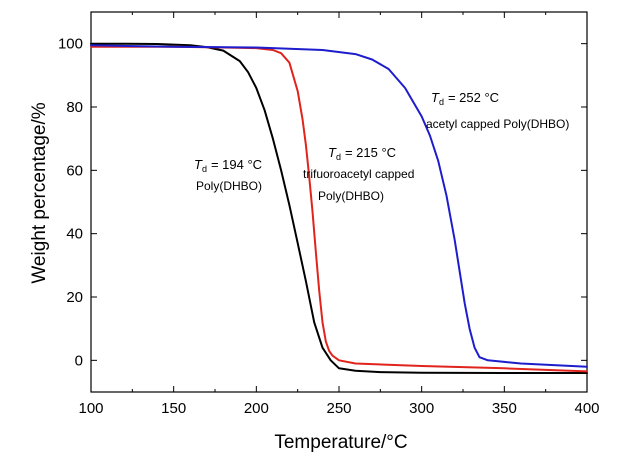  I want to click on annotation-label: Poly(DHBO), so click(229, 186).